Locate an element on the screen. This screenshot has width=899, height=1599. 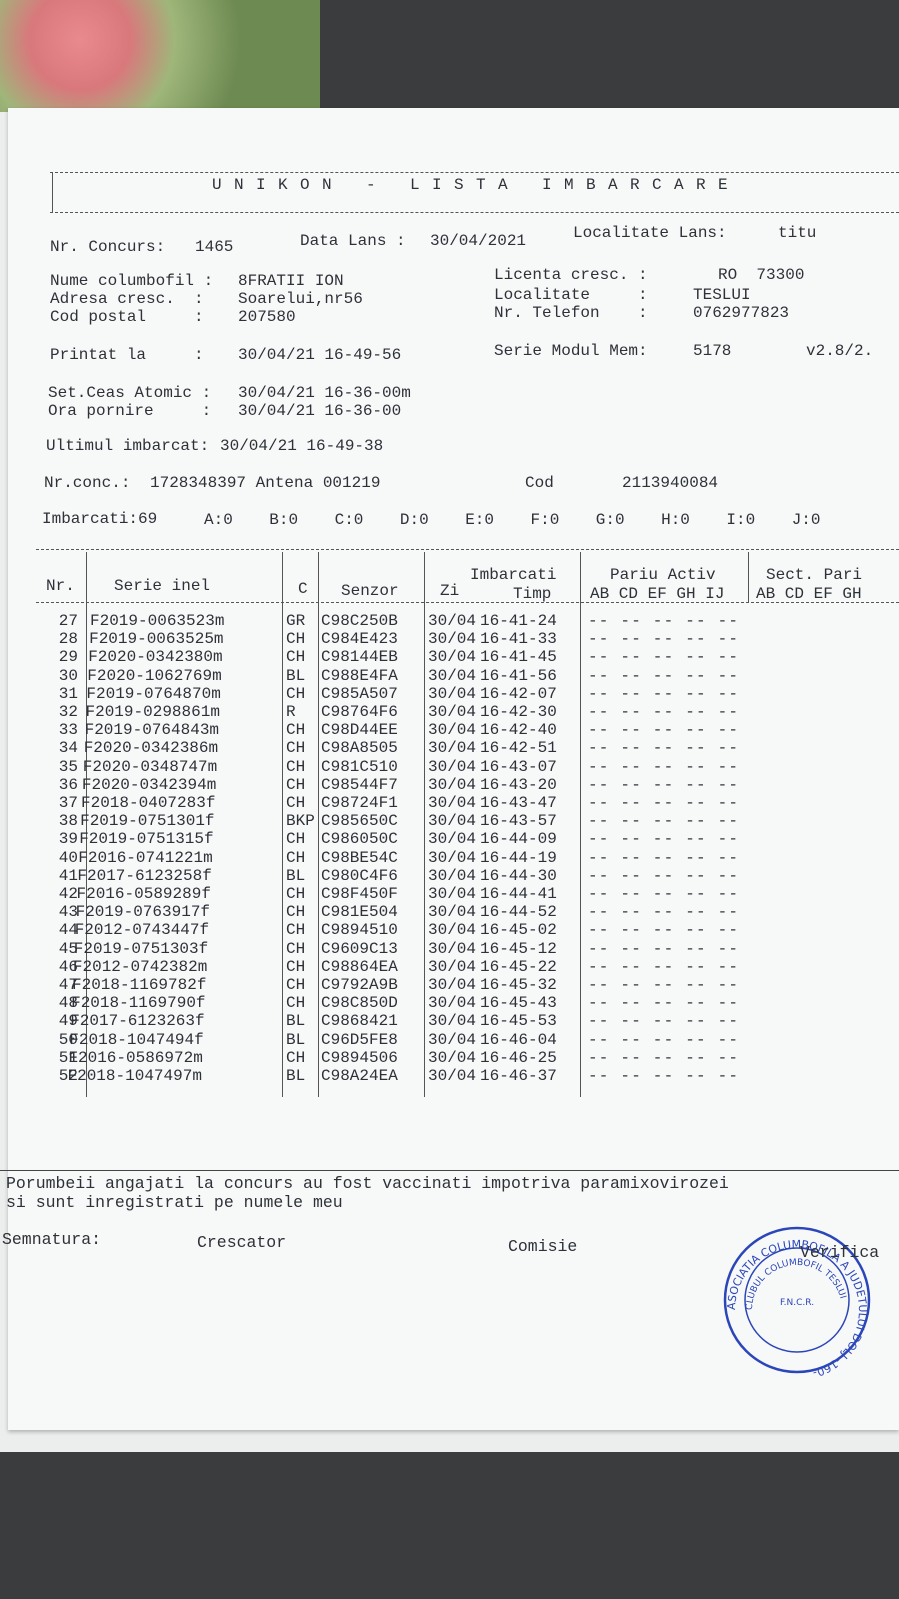
ring-series: F2012-0742382m is located at coordinates (140, 966).